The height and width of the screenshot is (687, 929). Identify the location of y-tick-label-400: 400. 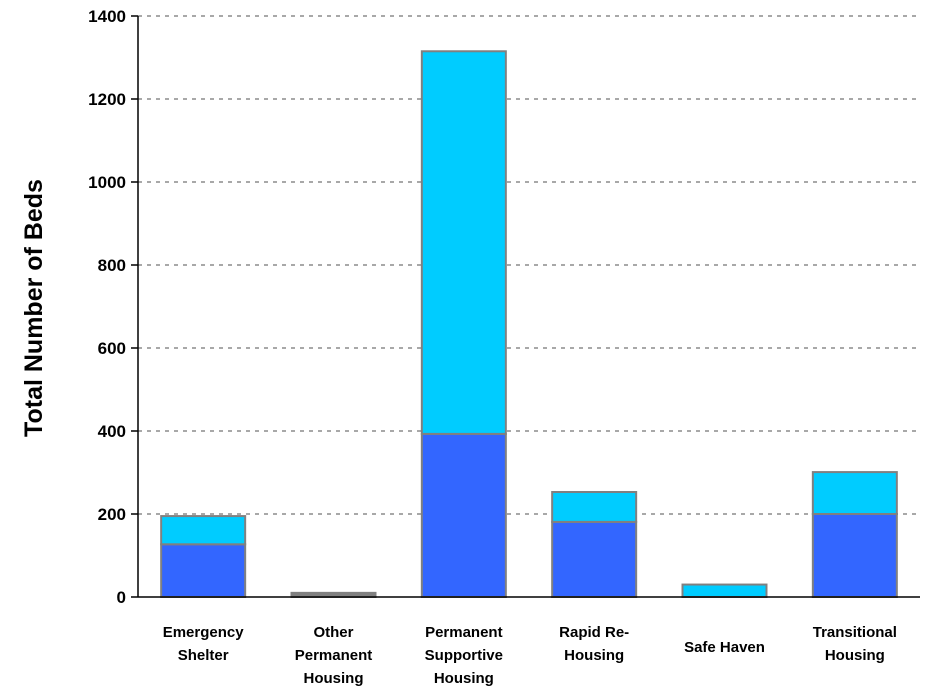
(112, 431).